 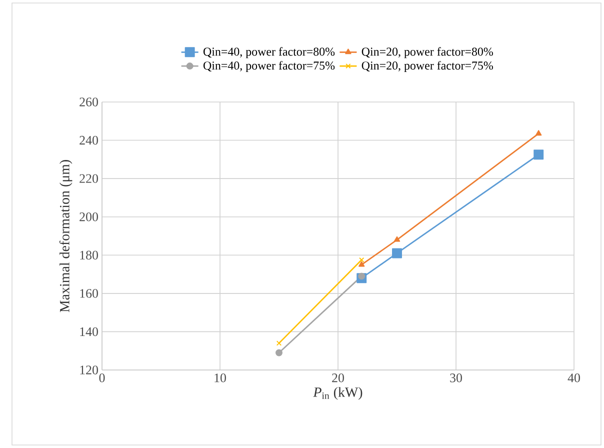 What do you see at coordinates (337, 393) in the screenshot?
I see `x-axis-title: P$_{in}$ (kW)` at bounding box center [337, 393].